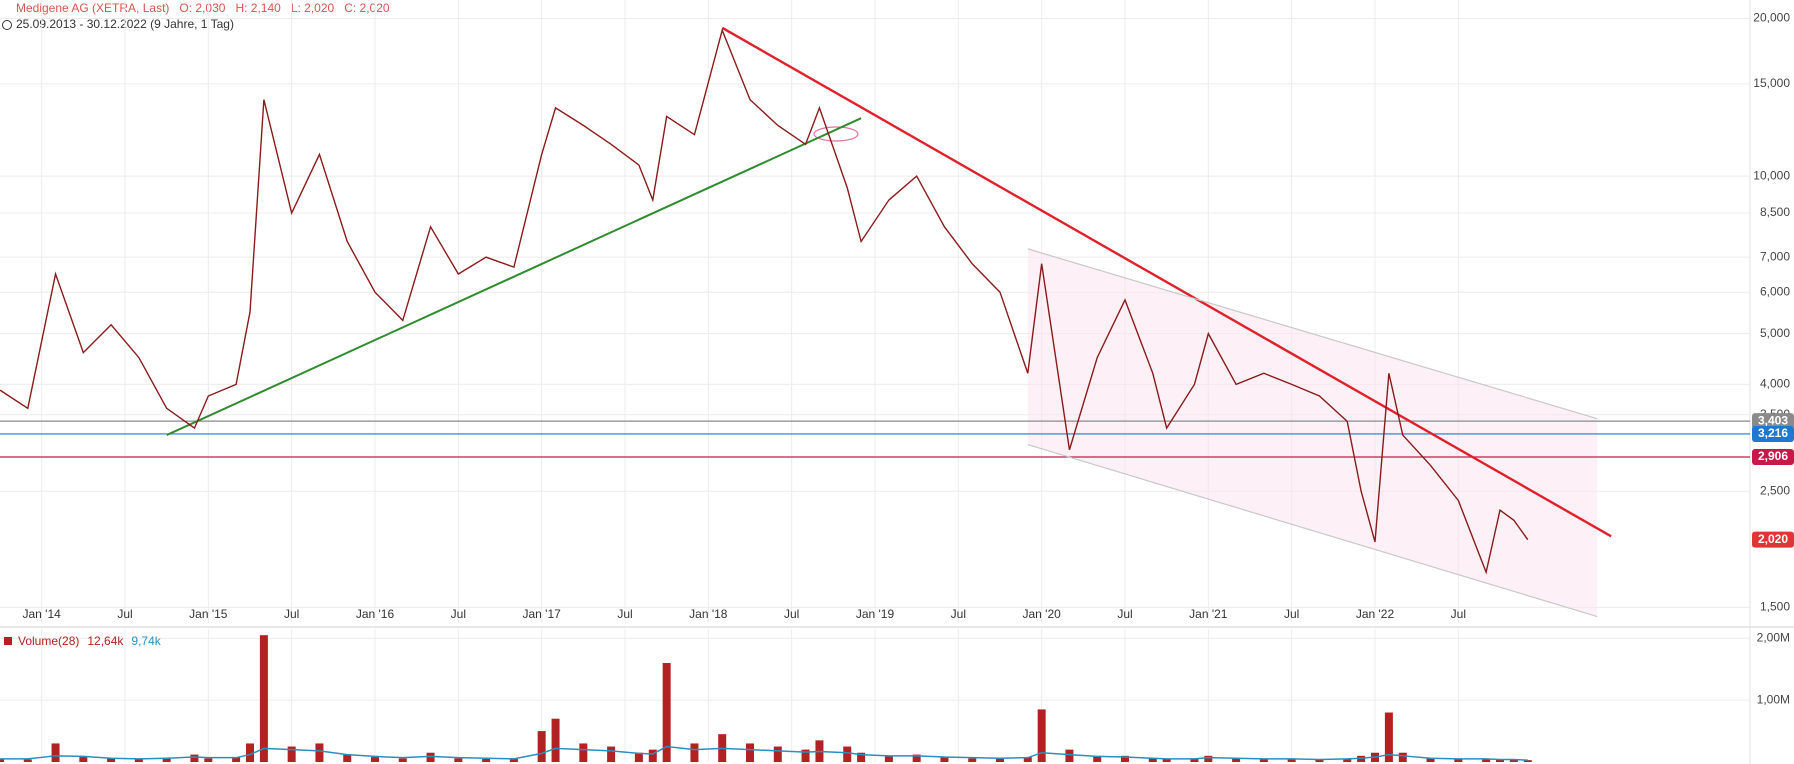  What do you see at coordinates (146, 641) in the screenshot?
I see `legend-text: 9,74k` at bounding box center [146, 641].